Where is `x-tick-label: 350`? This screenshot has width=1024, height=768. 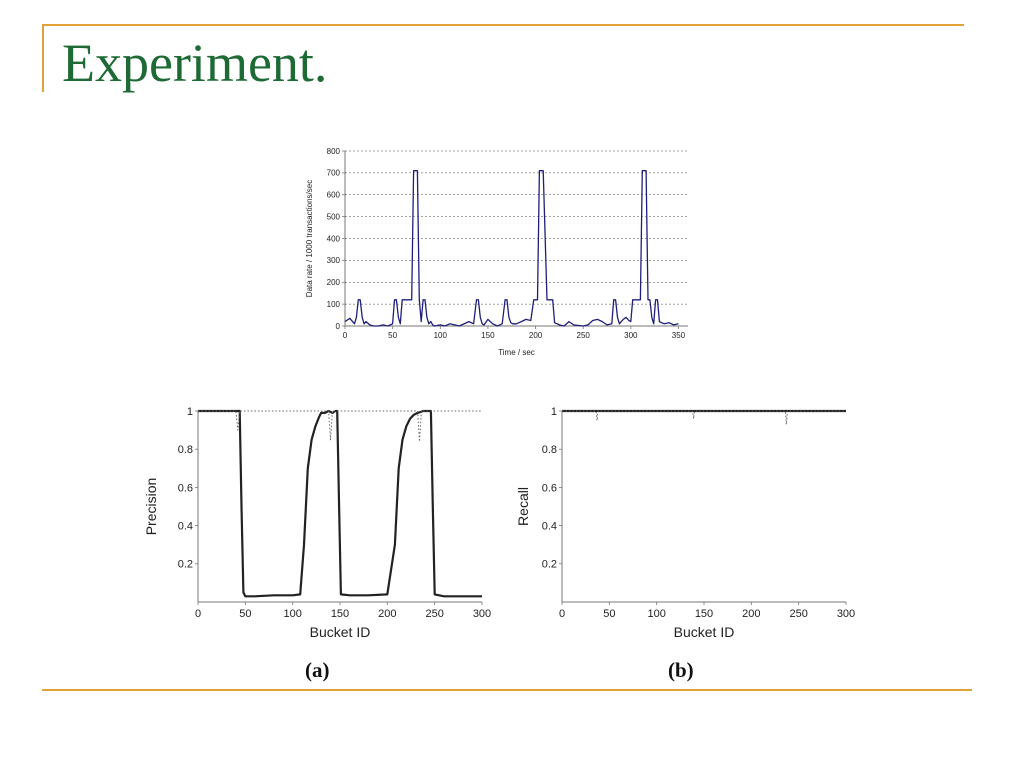
x-tick-label: 350 is located at coordinates (679, 335).